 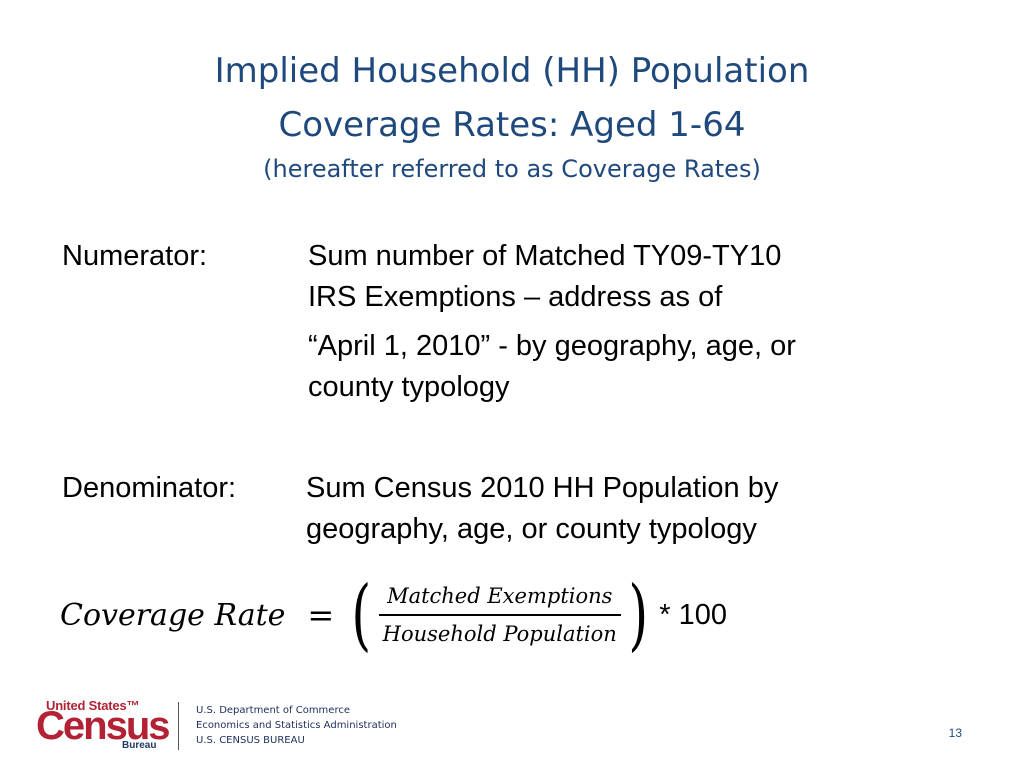 I want to click on title-line-2: Coverage Rates: Aged 1-64, so click(x=512, y=125).